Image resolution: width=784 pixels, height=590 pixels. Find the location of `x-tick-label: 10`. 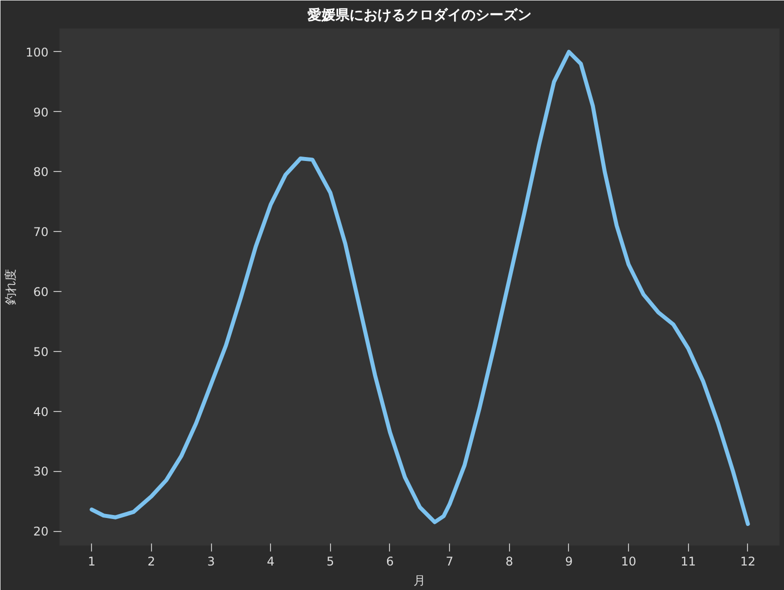

x-tick-label: 10 is located at coordinates (628, 561).